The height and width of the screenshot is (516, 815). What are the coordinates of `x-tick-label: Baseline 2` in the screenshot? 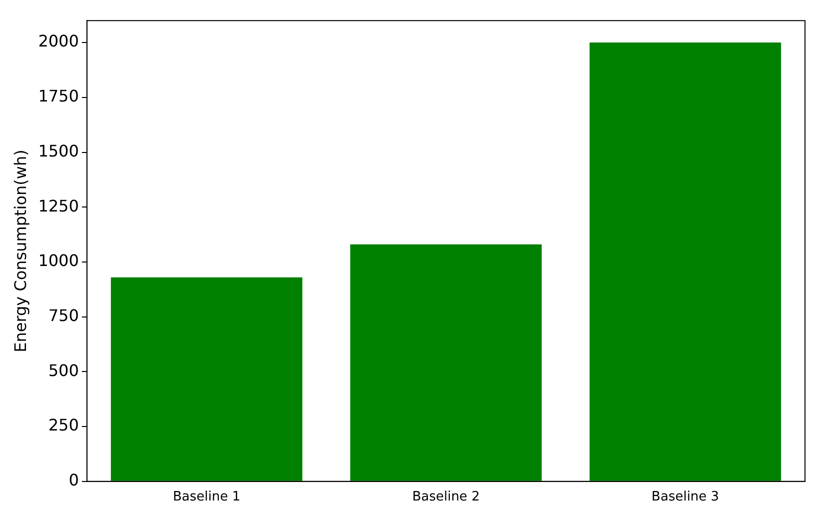 It's located at (446, 497).